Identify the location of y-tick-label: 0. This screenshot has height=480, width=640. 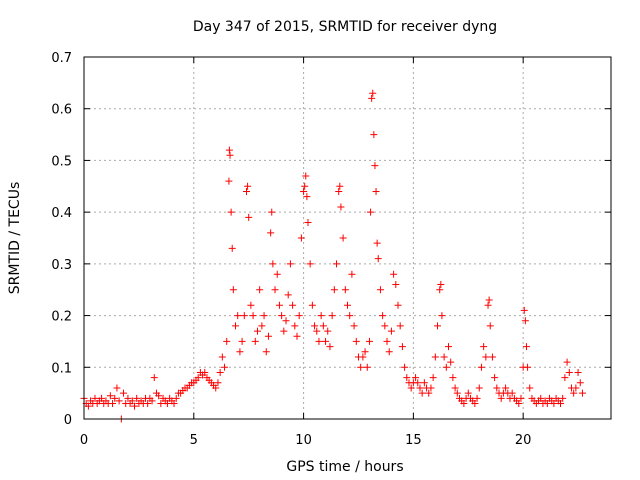
(68, 420).